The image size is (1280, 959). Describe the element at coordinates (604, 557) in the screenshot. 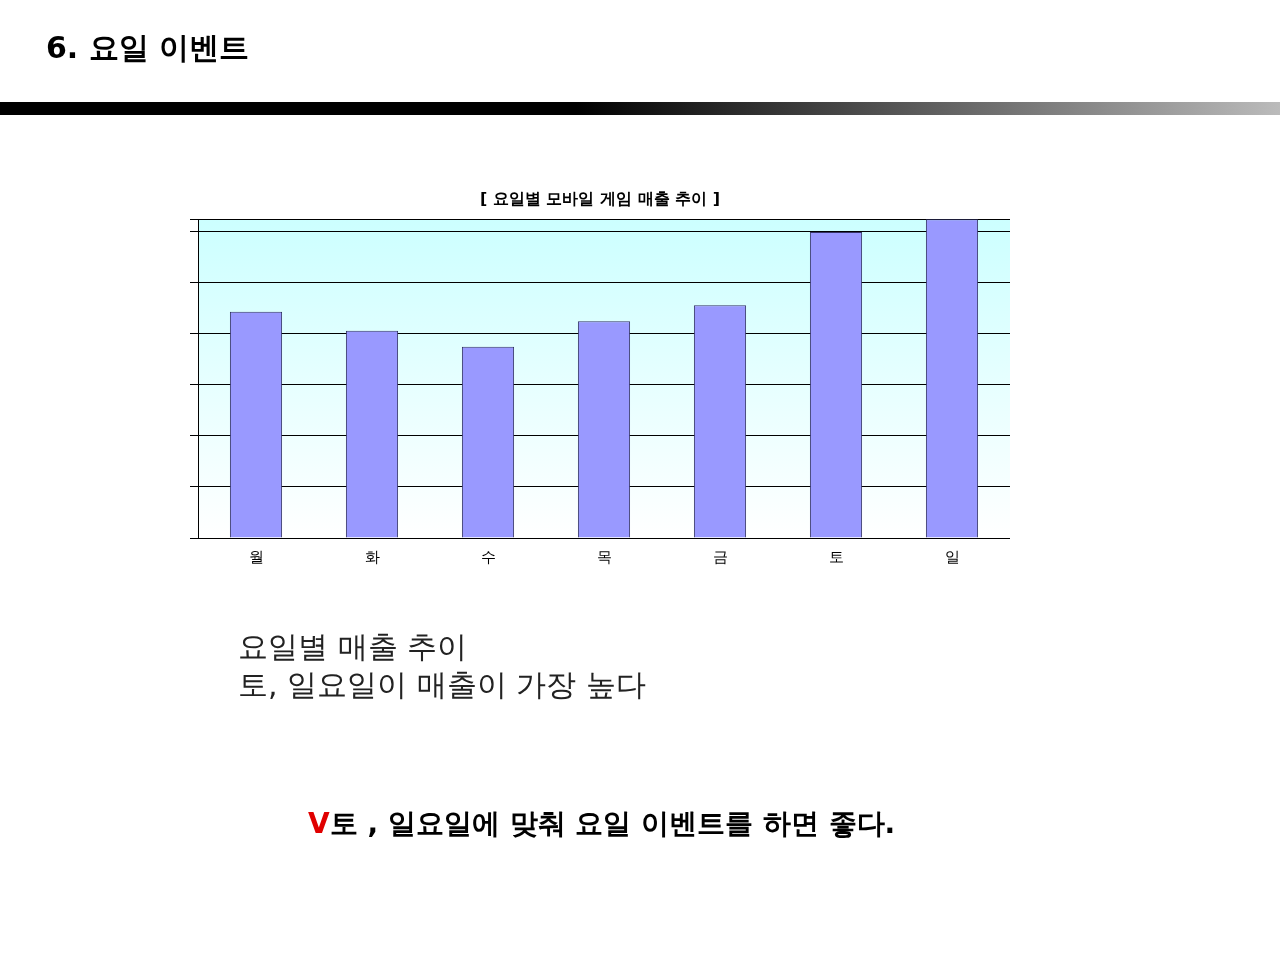

I see `x-tick-label: 목` at that location.